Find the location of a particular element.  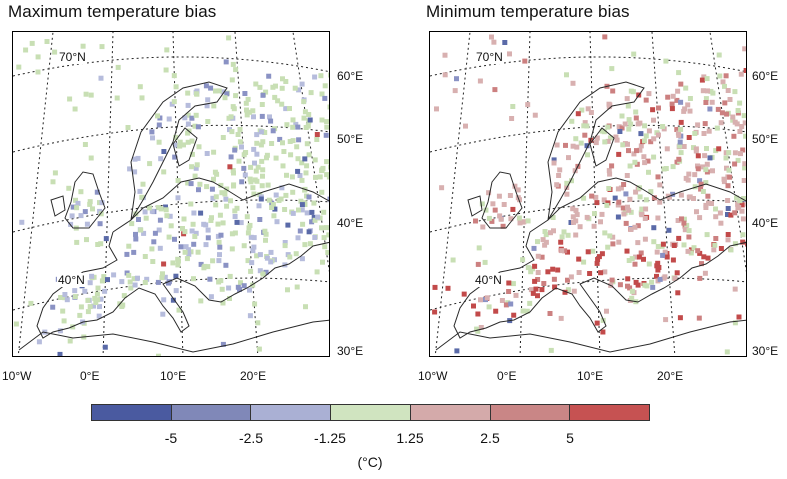

lon-label-0e-right: 0°E is located at coordinates (507, 376).